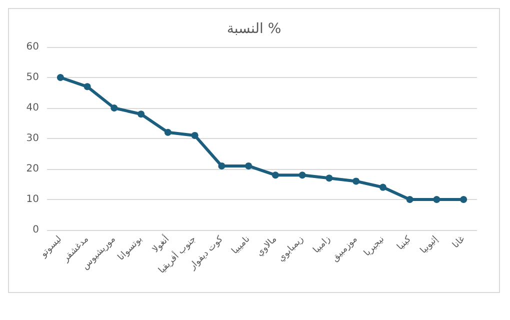 Image resolution: width=510 pixels, height=320 pixels. I want to click on x-tick-label: أنغولا, so click(160, 244).